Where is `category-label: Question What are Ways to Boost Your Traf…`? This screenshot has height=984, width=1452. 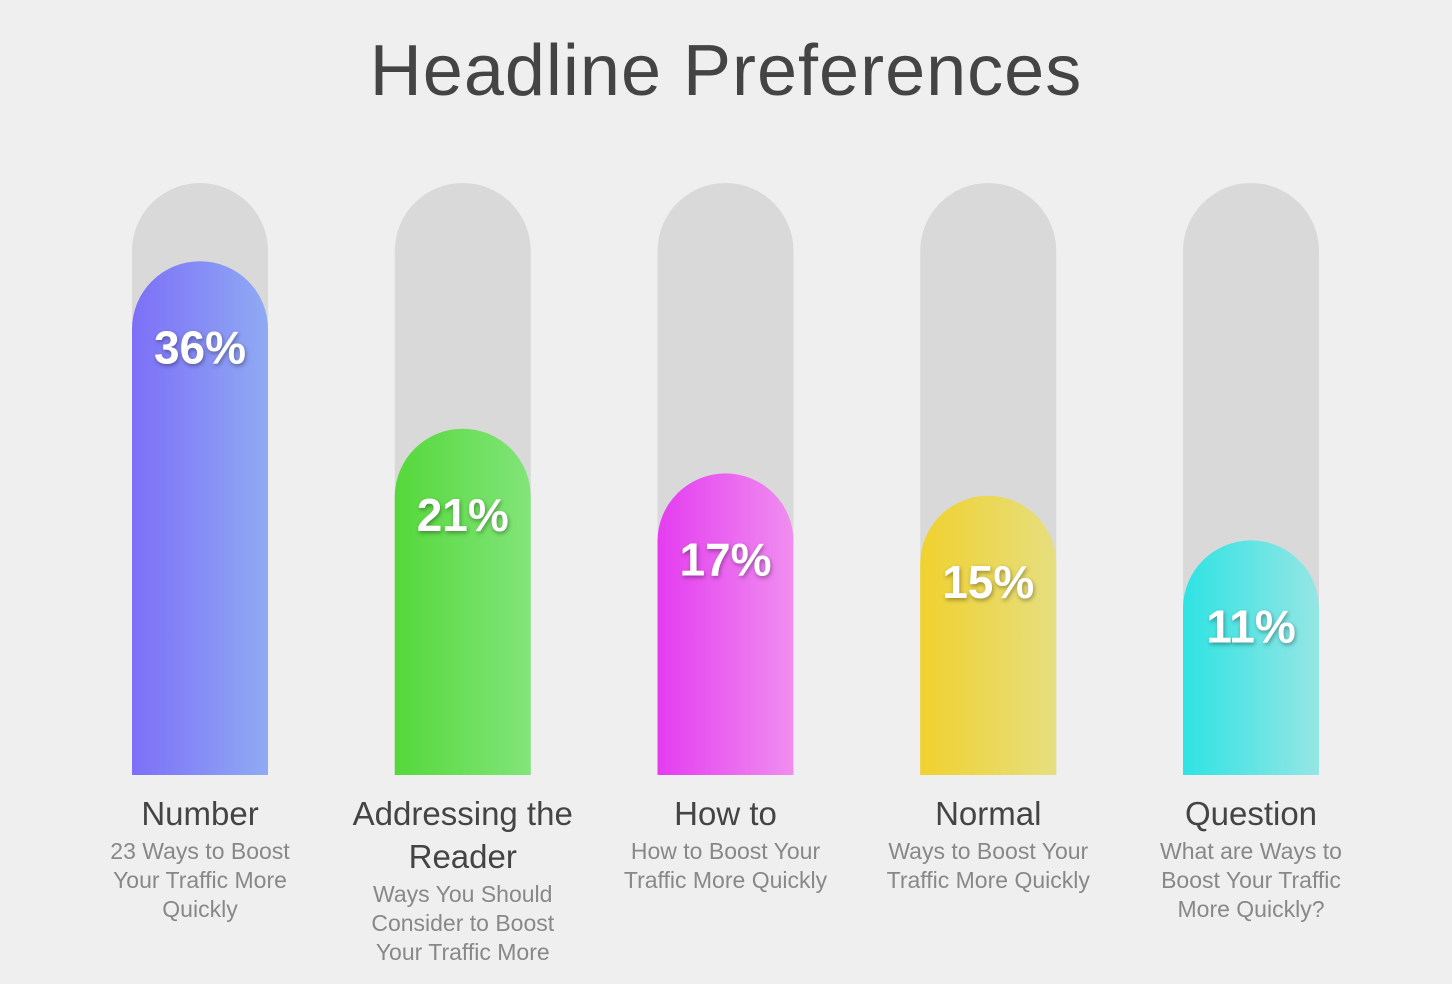
category-label: Question What are Ways to Boost Your Traf… is located at coordinates (1251, 858).